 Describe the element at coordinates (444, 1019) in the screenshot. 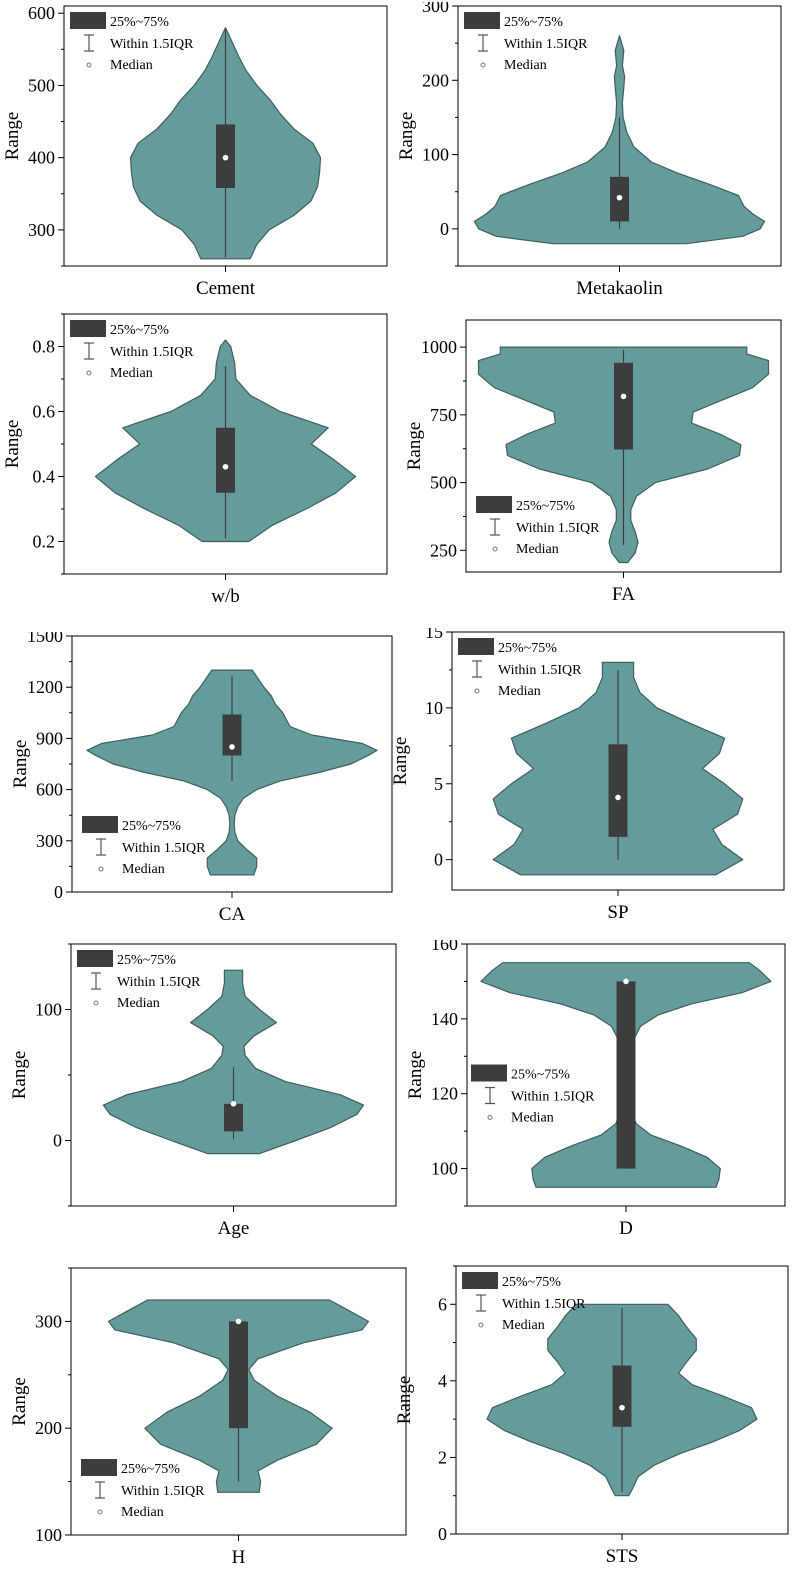

I see `y-tick-label: 140` at that location.